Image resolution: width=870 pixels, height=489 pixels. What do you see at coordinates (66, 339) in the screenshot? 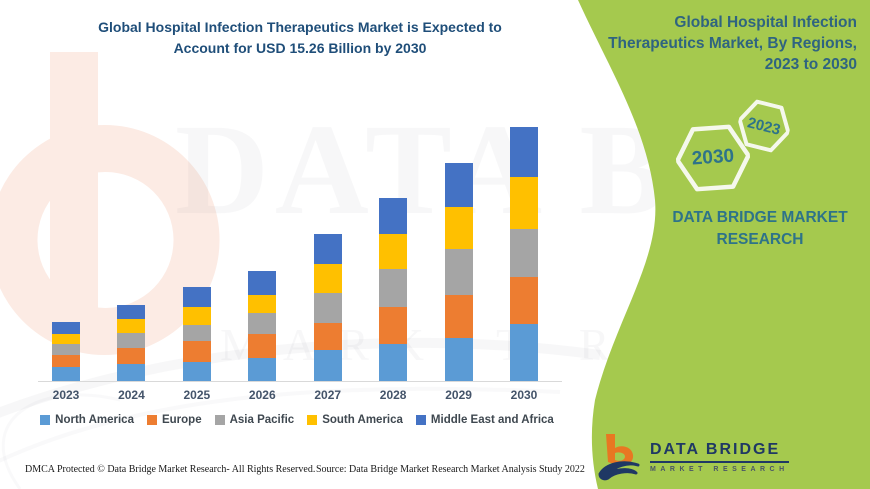
I see `bar-2023-segment-south-america` at bounding box center [66, 339].